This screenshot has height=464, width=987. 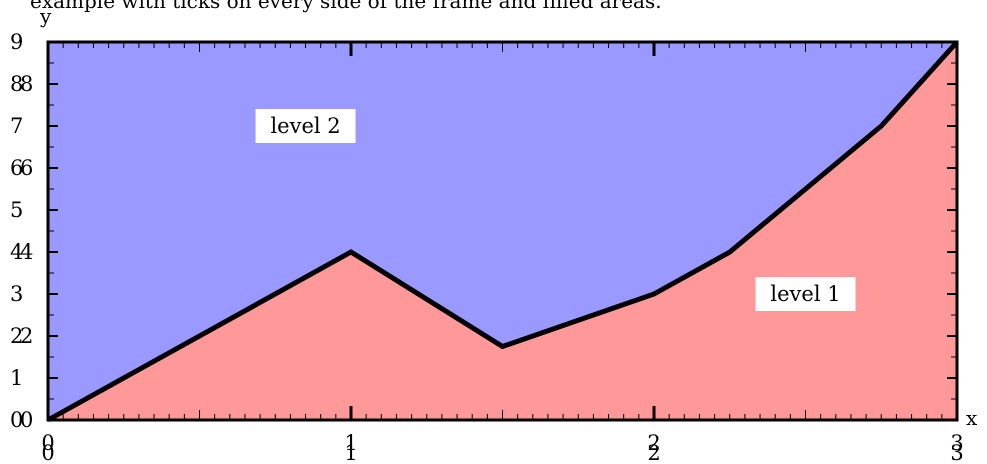 I want to click on y-tick-label-overlay: 0, so click(x=26, y=420).